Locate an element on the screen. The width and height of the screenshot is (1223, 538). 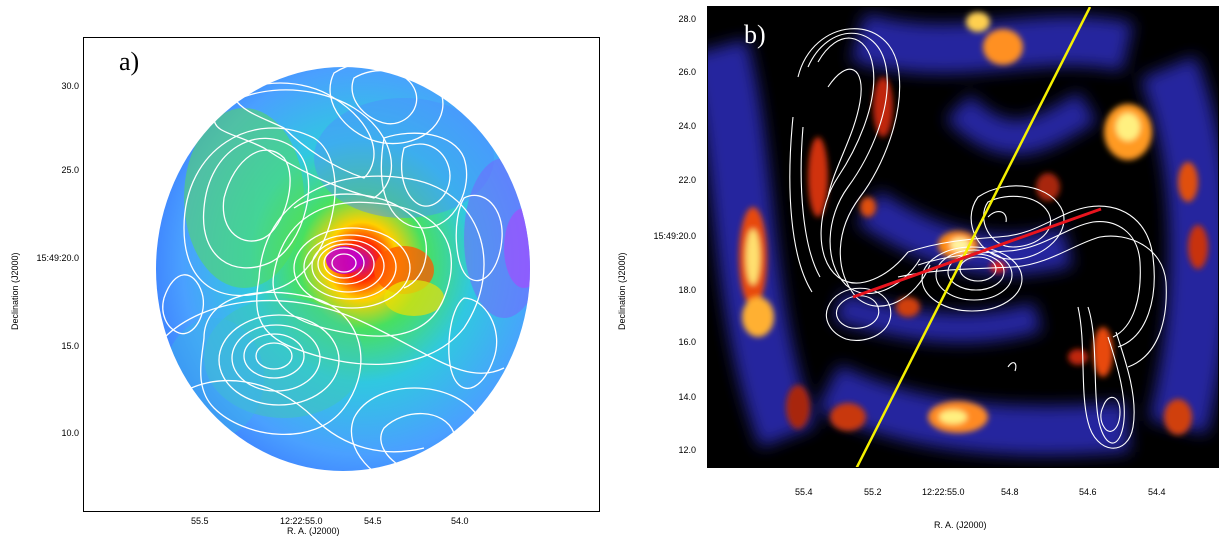
xtick-a: 54.5 is located at coordinates (373, 521).